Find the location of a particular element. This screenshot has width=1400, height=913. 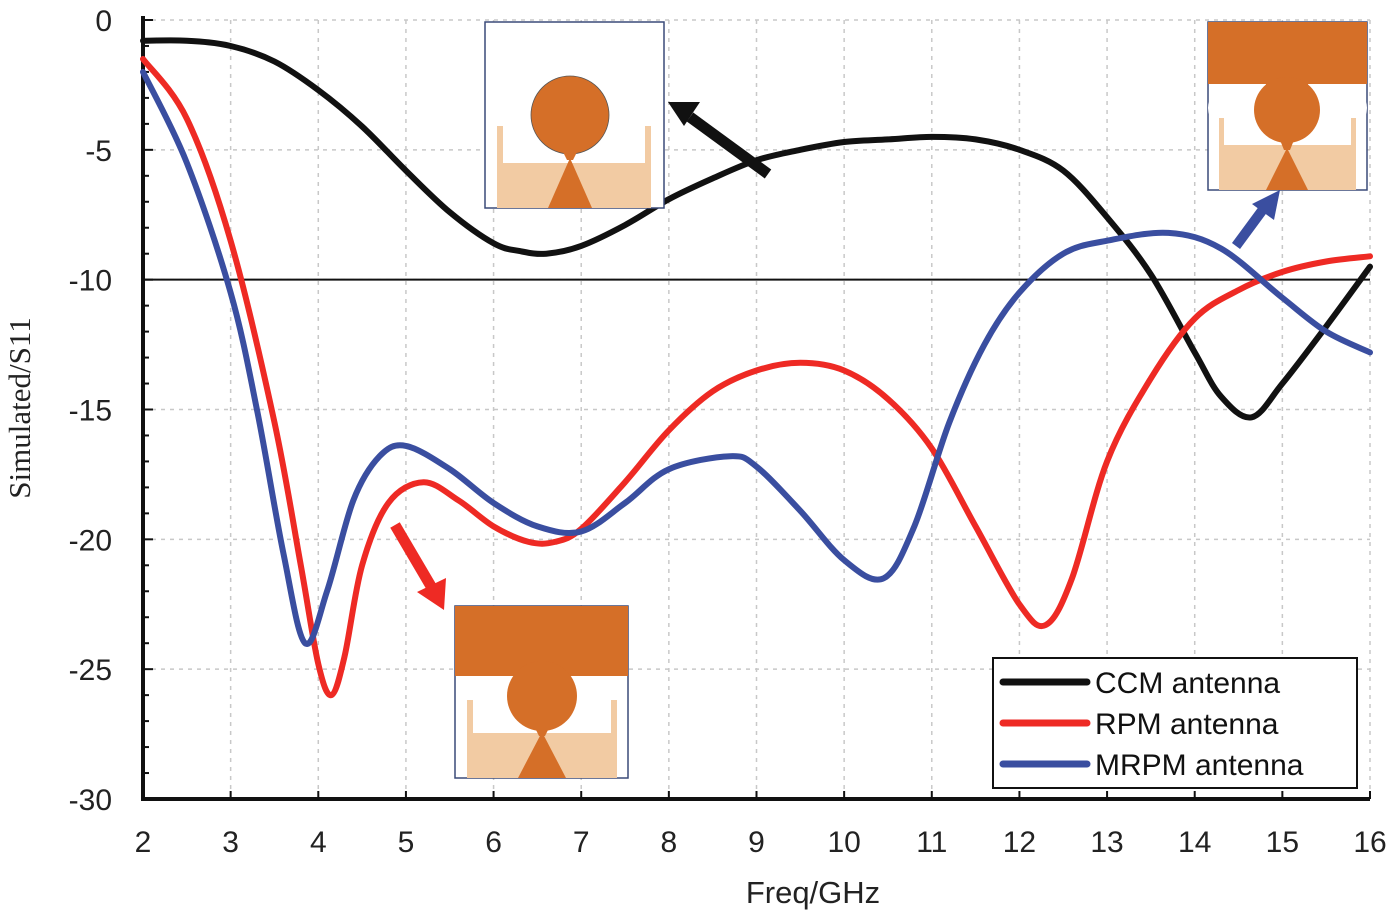

mrpm-arrow is located at coordinates (1255, 219).